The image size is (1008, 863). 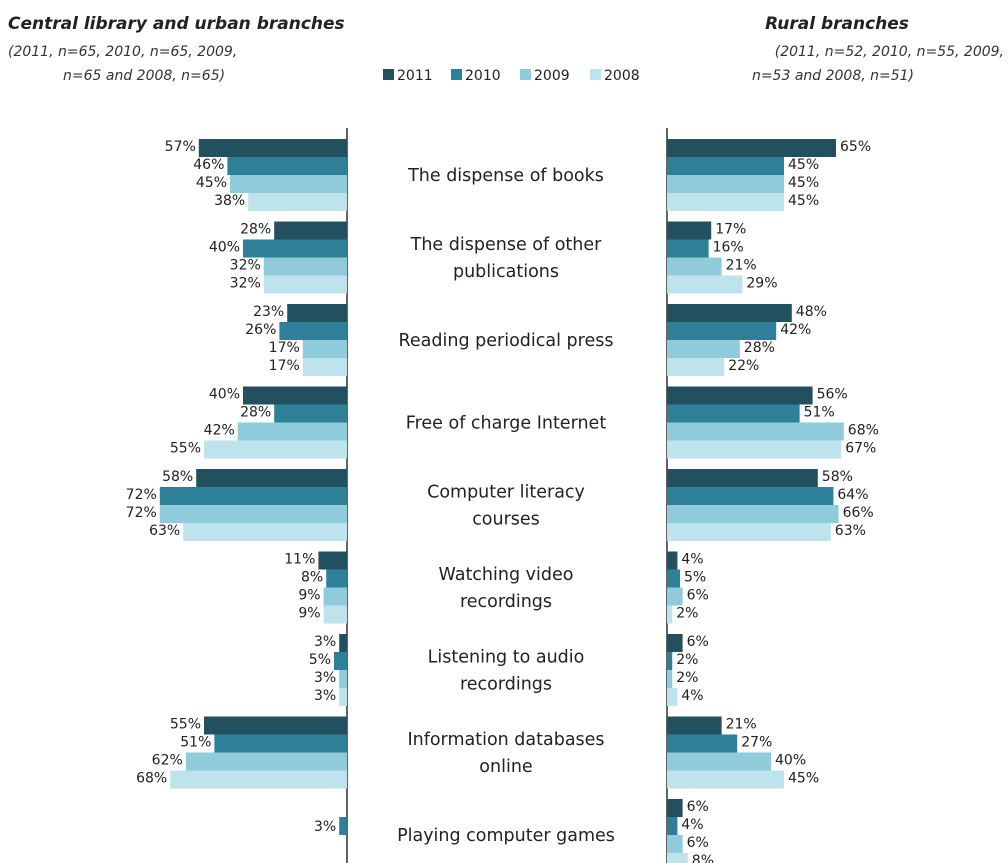 I want to click on value-label-right-the-dispense-of-other-publications-2009: 21%, so click(x=741, y=266).